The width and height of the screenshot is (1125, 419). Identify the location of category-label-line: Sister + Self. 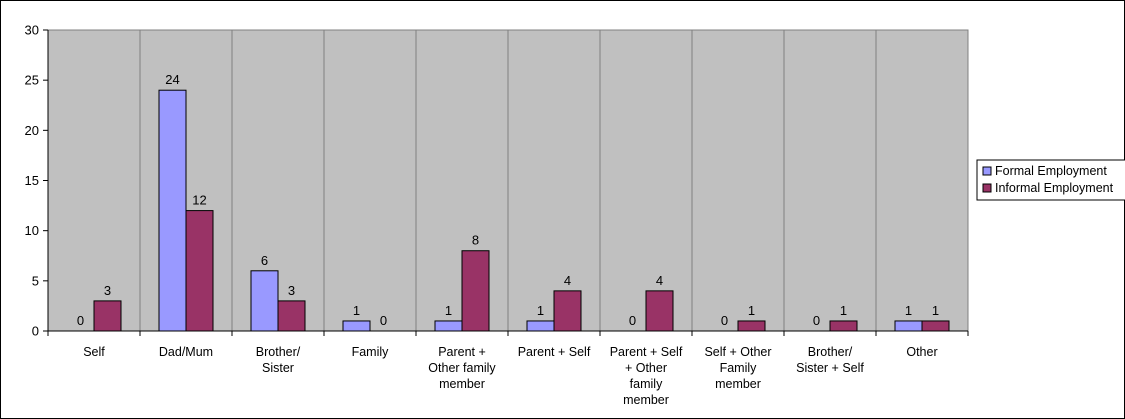
(830, 368).